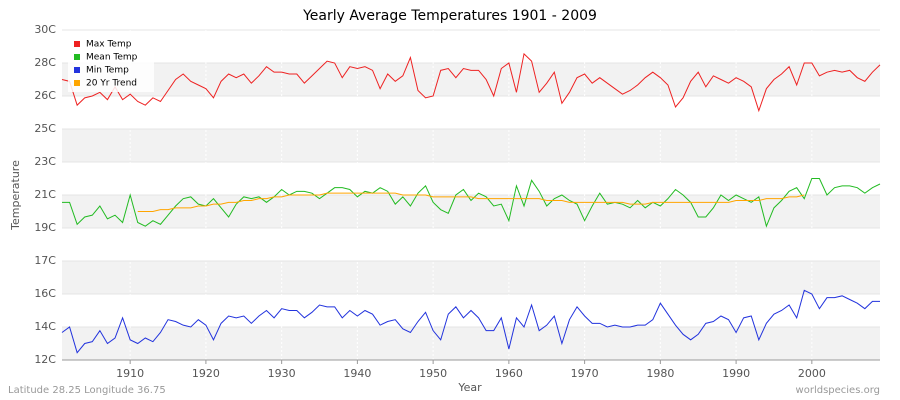  I want to click on y-tick-label: 21C, so click(45, 194).